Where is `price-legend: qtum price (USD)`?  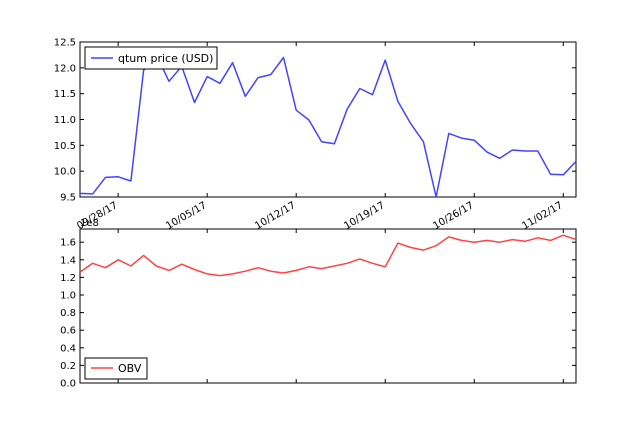
price-legend: qtum price (USD) is located at coordinates (151, 58).